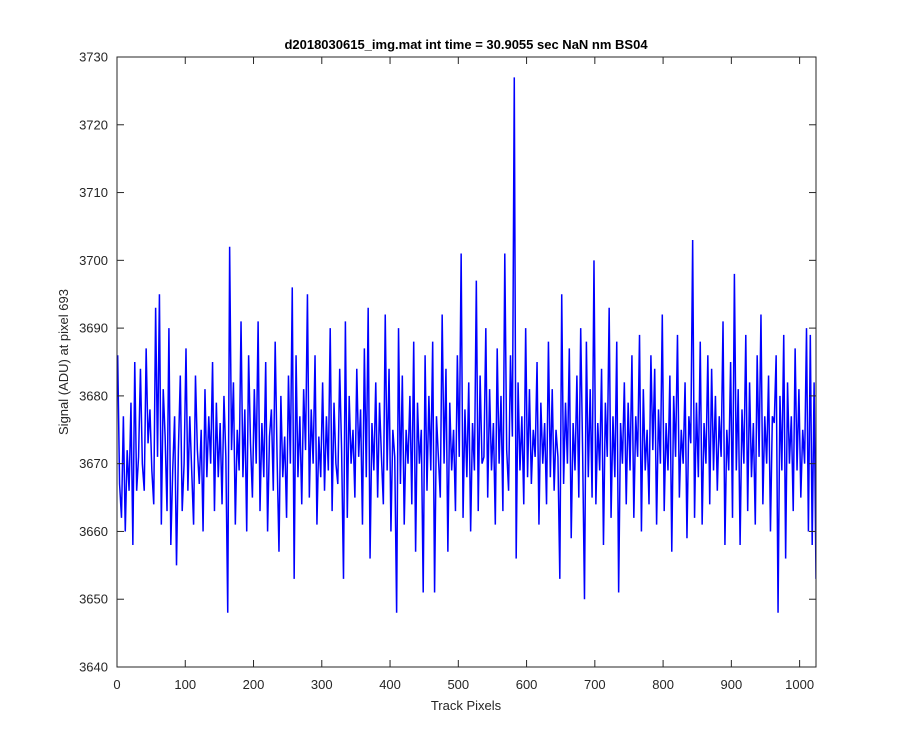  What do you see at coordinates (93, 192) in the screenshot?
I see `y-tick-label: 3710` at bounding box center [93, 192].